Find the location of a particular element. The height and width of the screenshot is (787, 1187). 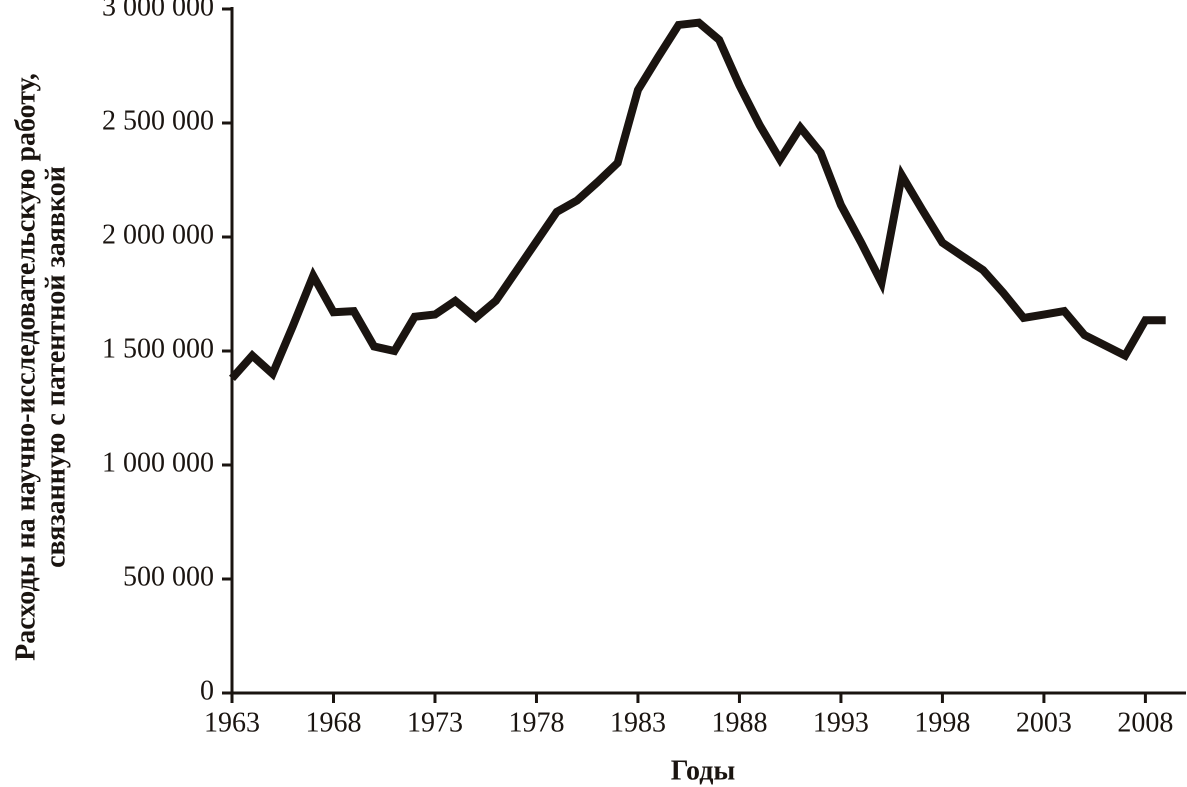

y-tick-label: 2 000 000 is located at coordinates (158, 234).